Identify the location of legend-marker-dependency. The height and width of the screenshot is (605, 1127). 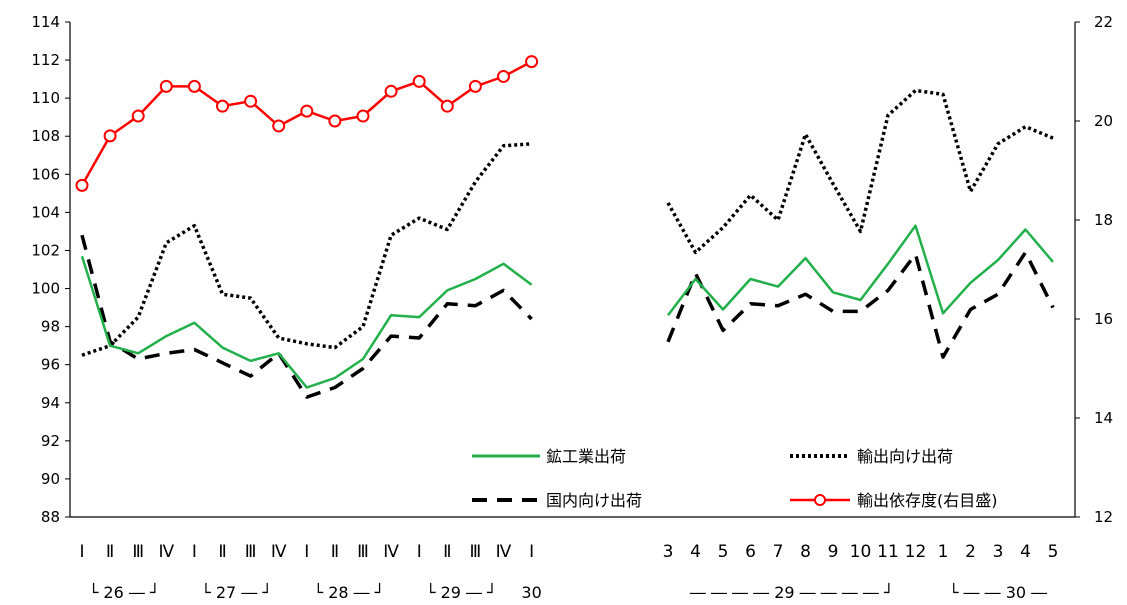
(820, 500).